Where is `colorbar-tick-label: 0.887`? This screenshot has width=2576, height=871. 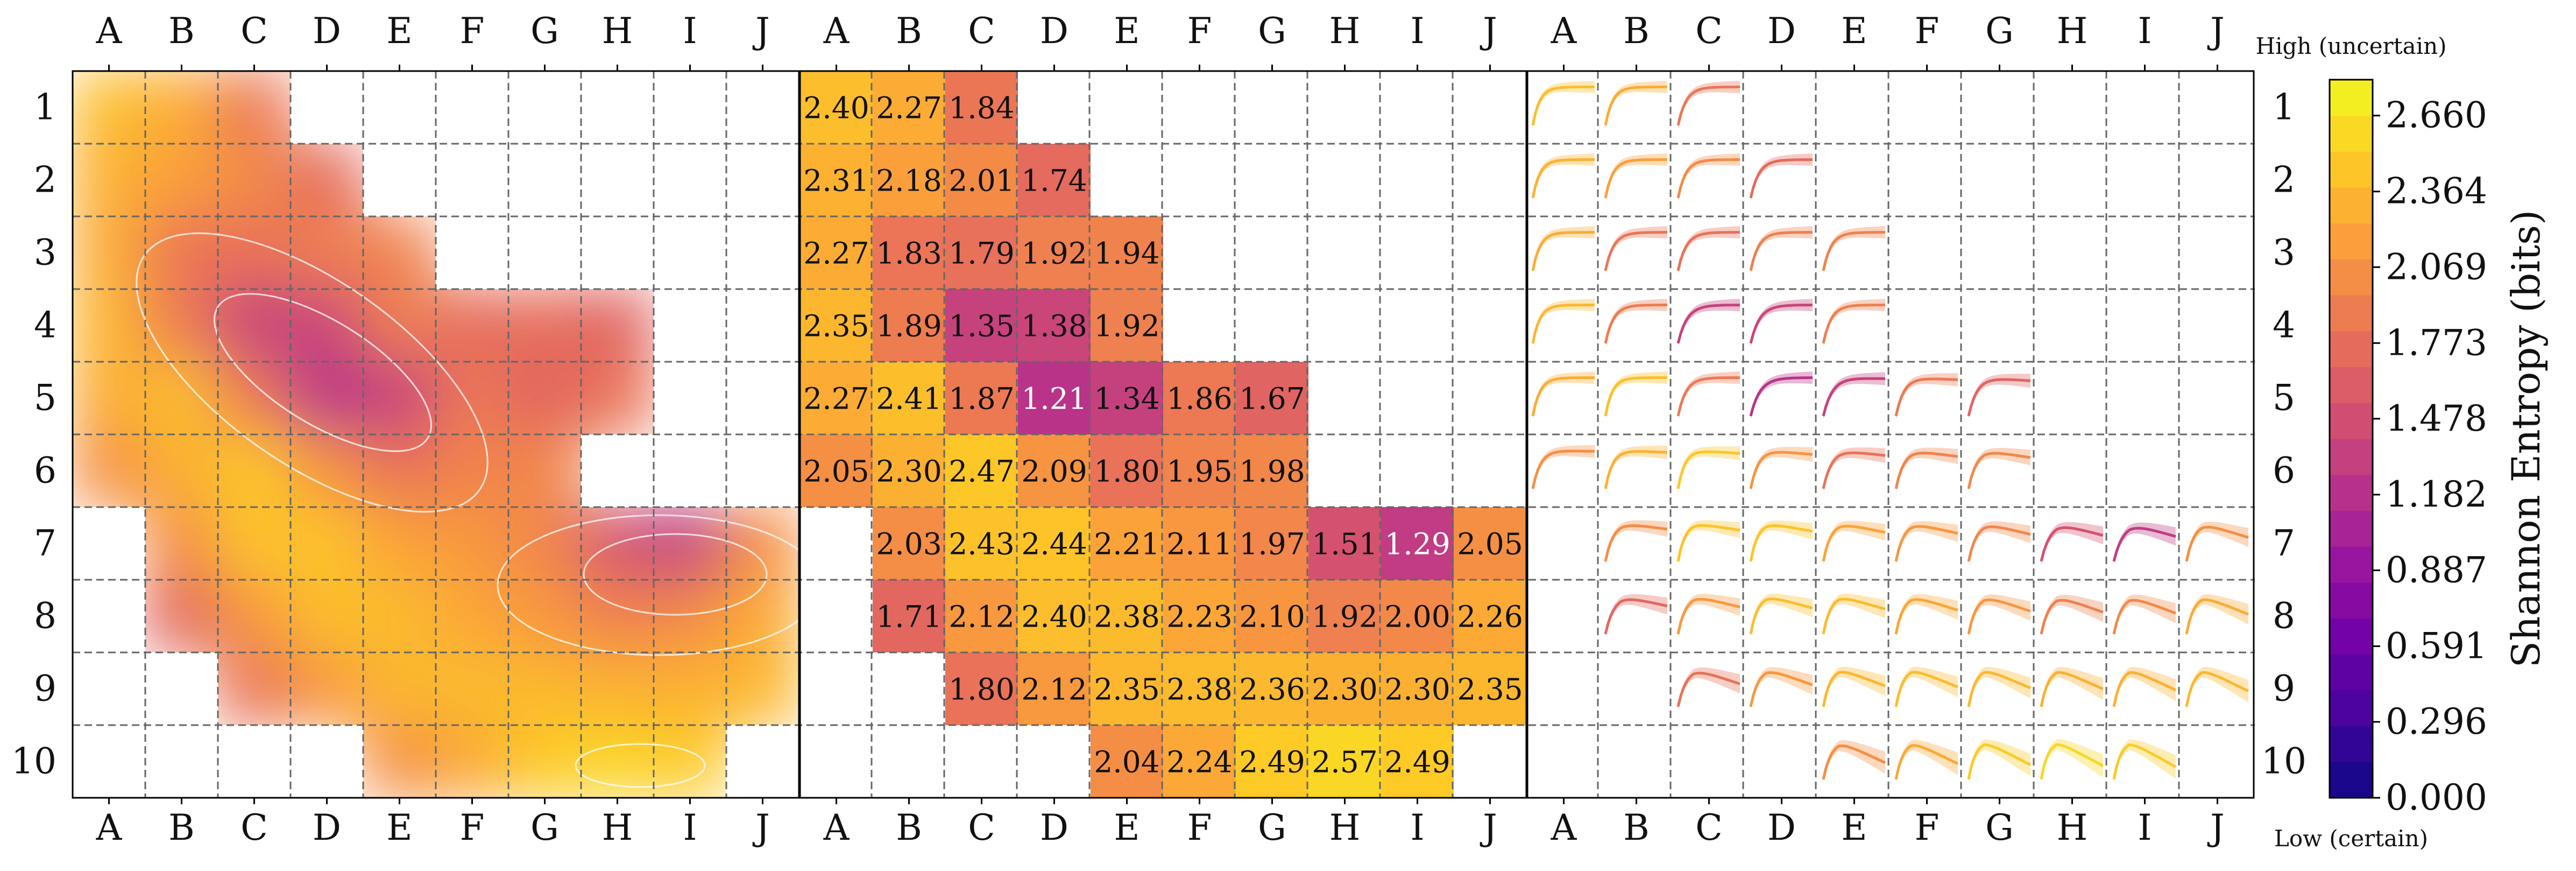 colorbar-tick-label: 0.887 is located at coordinates (2436, 570).